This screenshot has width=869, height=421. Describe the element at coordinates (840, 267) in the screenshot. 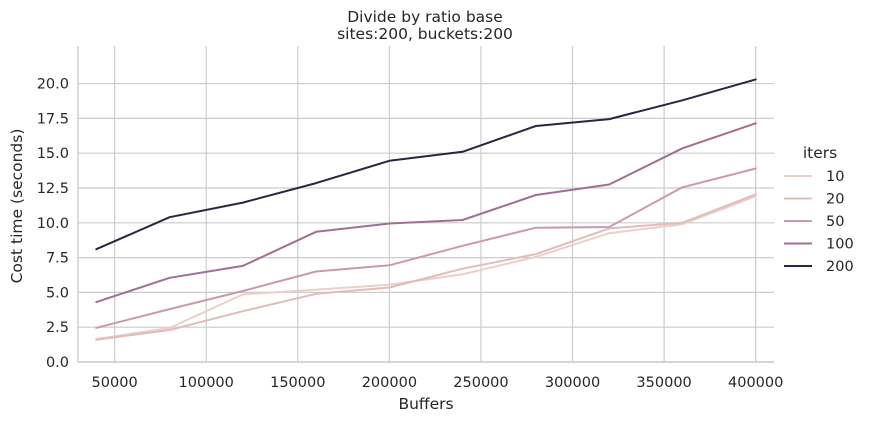

I see `legend-label-200: 200` at that location.